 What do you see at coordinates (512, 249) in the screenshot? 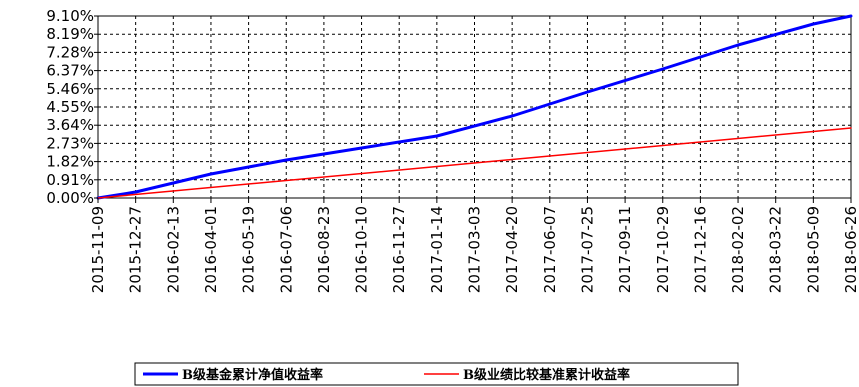
I see `x-tick-label: 2017-04-20` at bounding box center [512, 249].